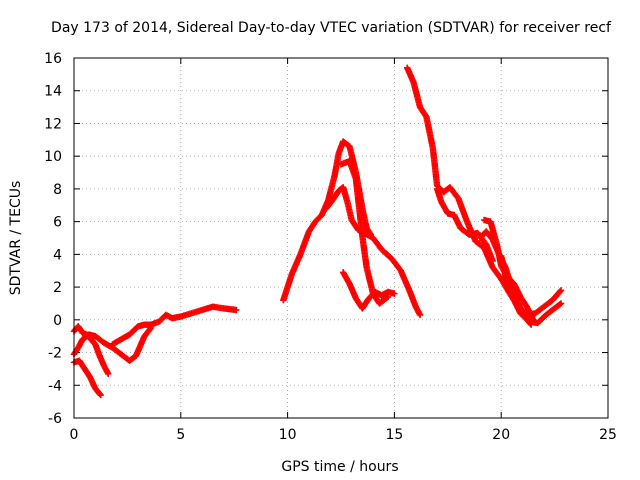 This screenshot has height=480, width=640. What do you see at coordinates (608, 435) in the screenshot?
I see `x-tick-label: 25` at bounding box center [608, 435].